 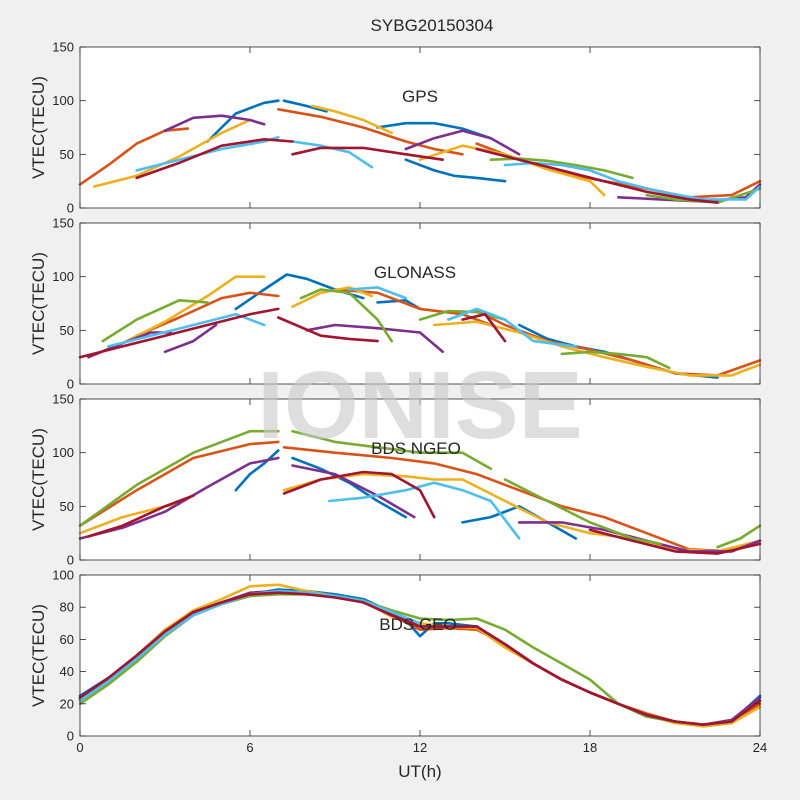 What do you see at coordinates (760, 747) in the screenshot?
I see `x-tick-label: 24` at bounding box center [760, 747].